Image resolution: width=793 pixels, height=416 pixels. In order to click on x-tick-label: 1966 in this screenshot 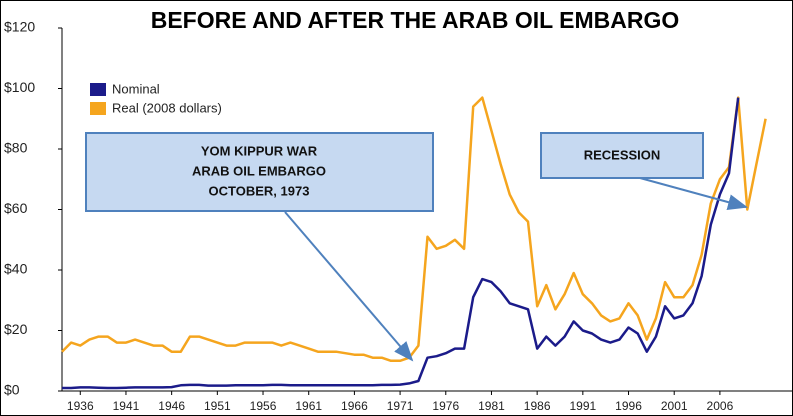, I will do `click(354, 406)`.